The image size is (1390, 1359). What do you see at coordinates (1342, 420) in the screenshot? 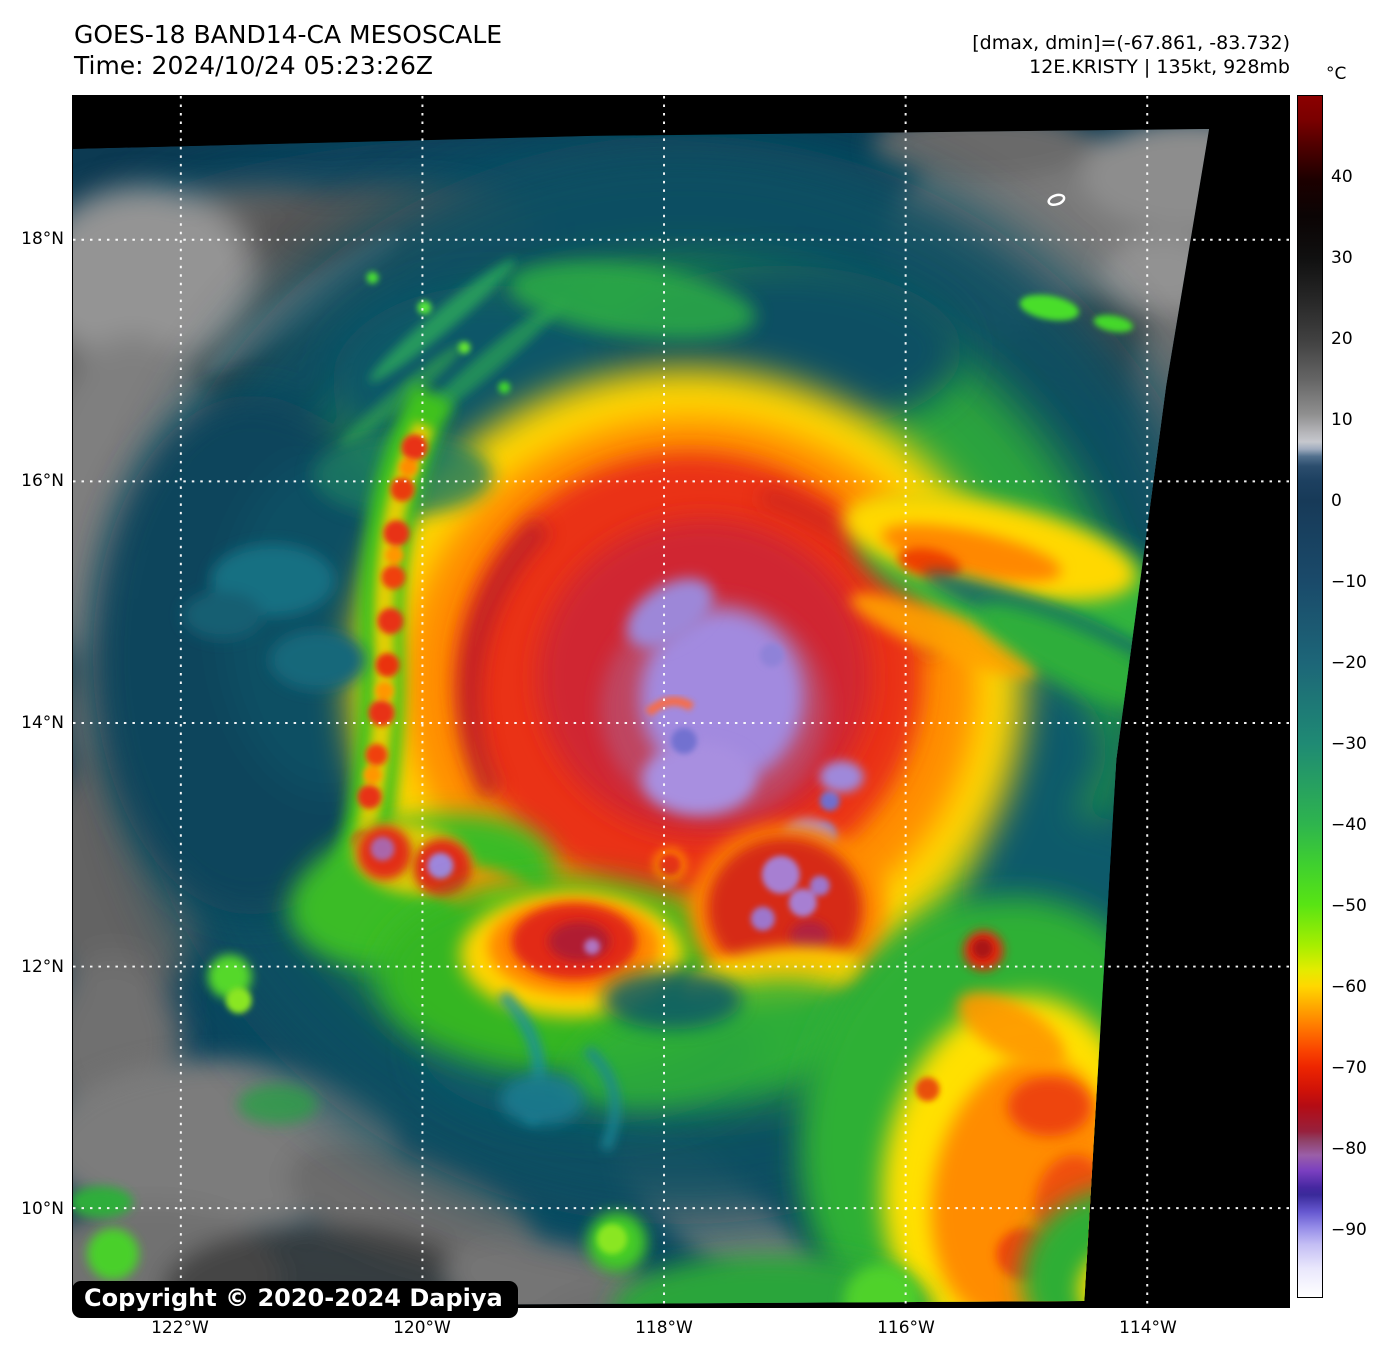
I see `colorbar-tick-label: 10` at bounding box center [1342, 420].